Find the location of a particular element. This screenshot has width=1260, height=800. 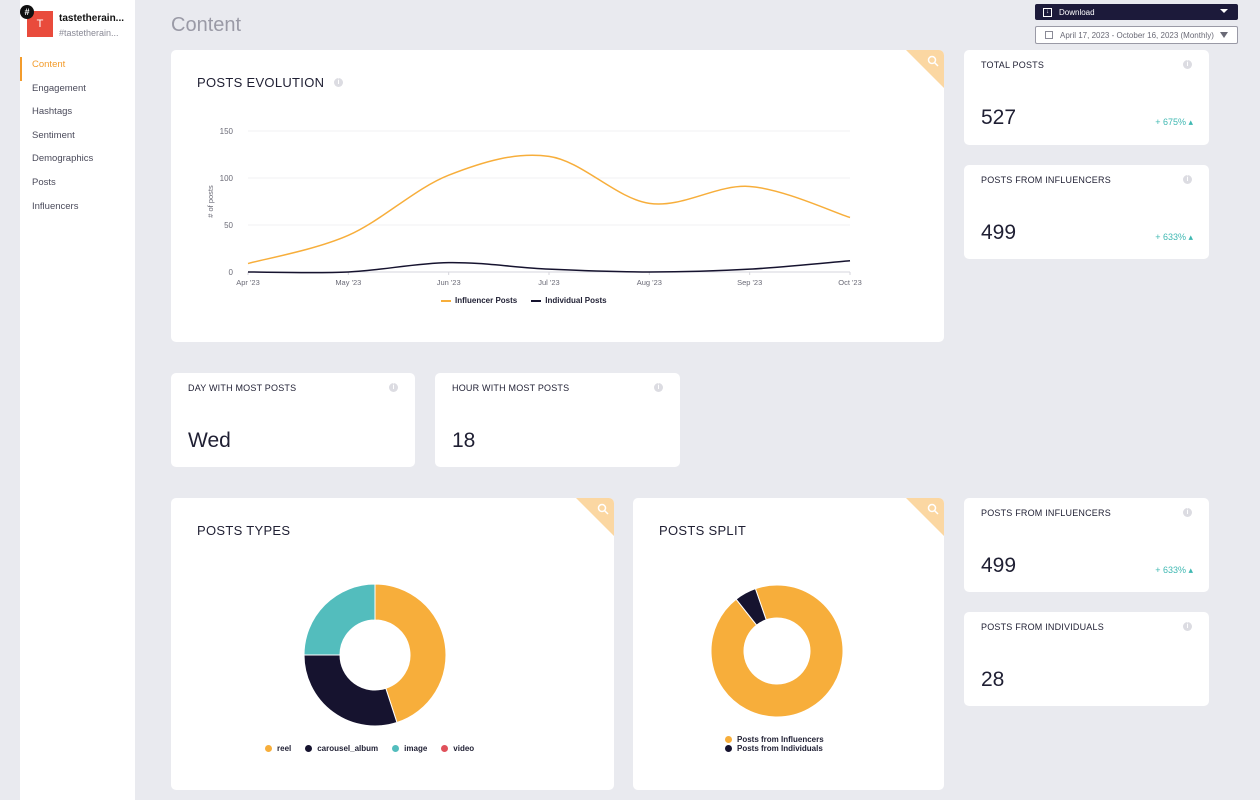

kpi-label: HOUR WITH MOST POSTS is located at coordinates (511, 388).